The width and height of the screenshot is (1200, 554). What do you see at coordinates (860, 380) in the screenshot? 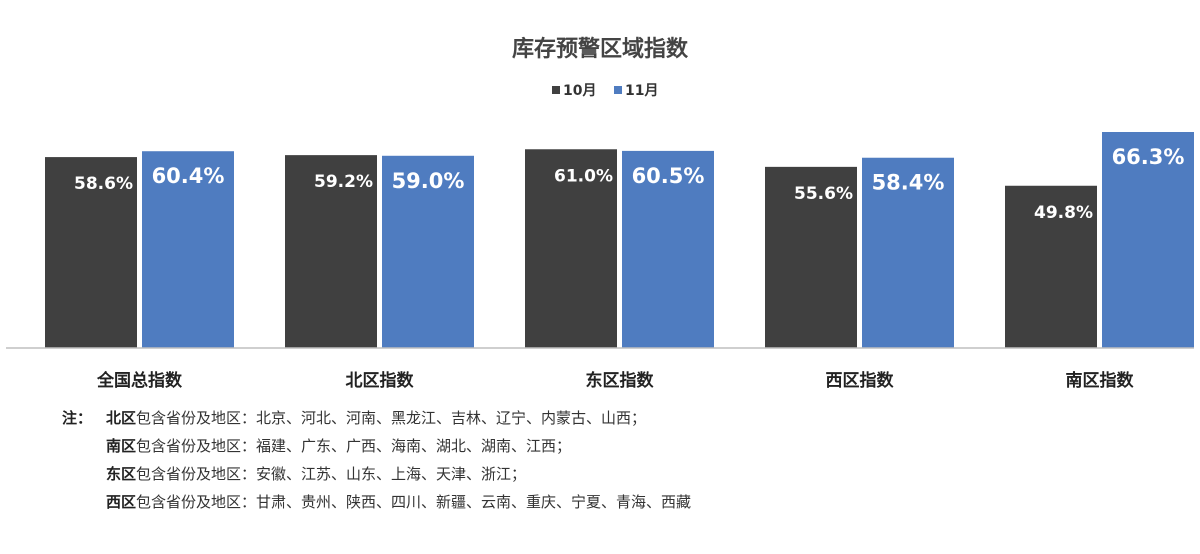
I see `category-label: 西区指数` at bounding box center [860, 380].